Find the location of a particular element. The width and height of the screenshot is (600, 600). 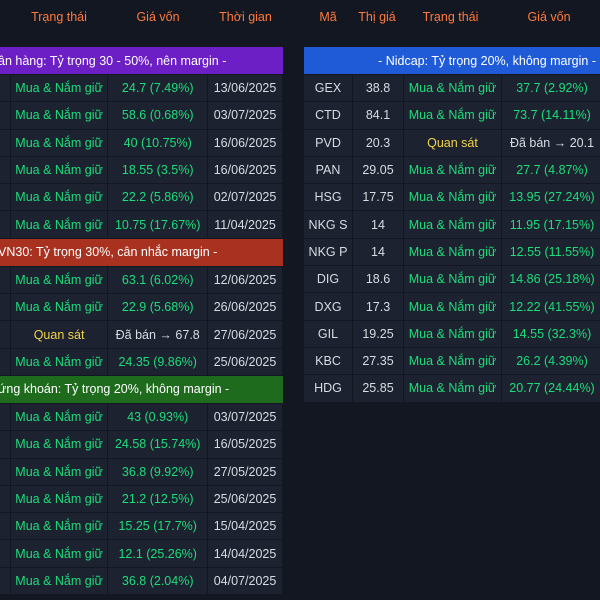

table-row: PVD 20.3 Quan sát Đã bán → 20.1 is located at coordinates (452, 143).